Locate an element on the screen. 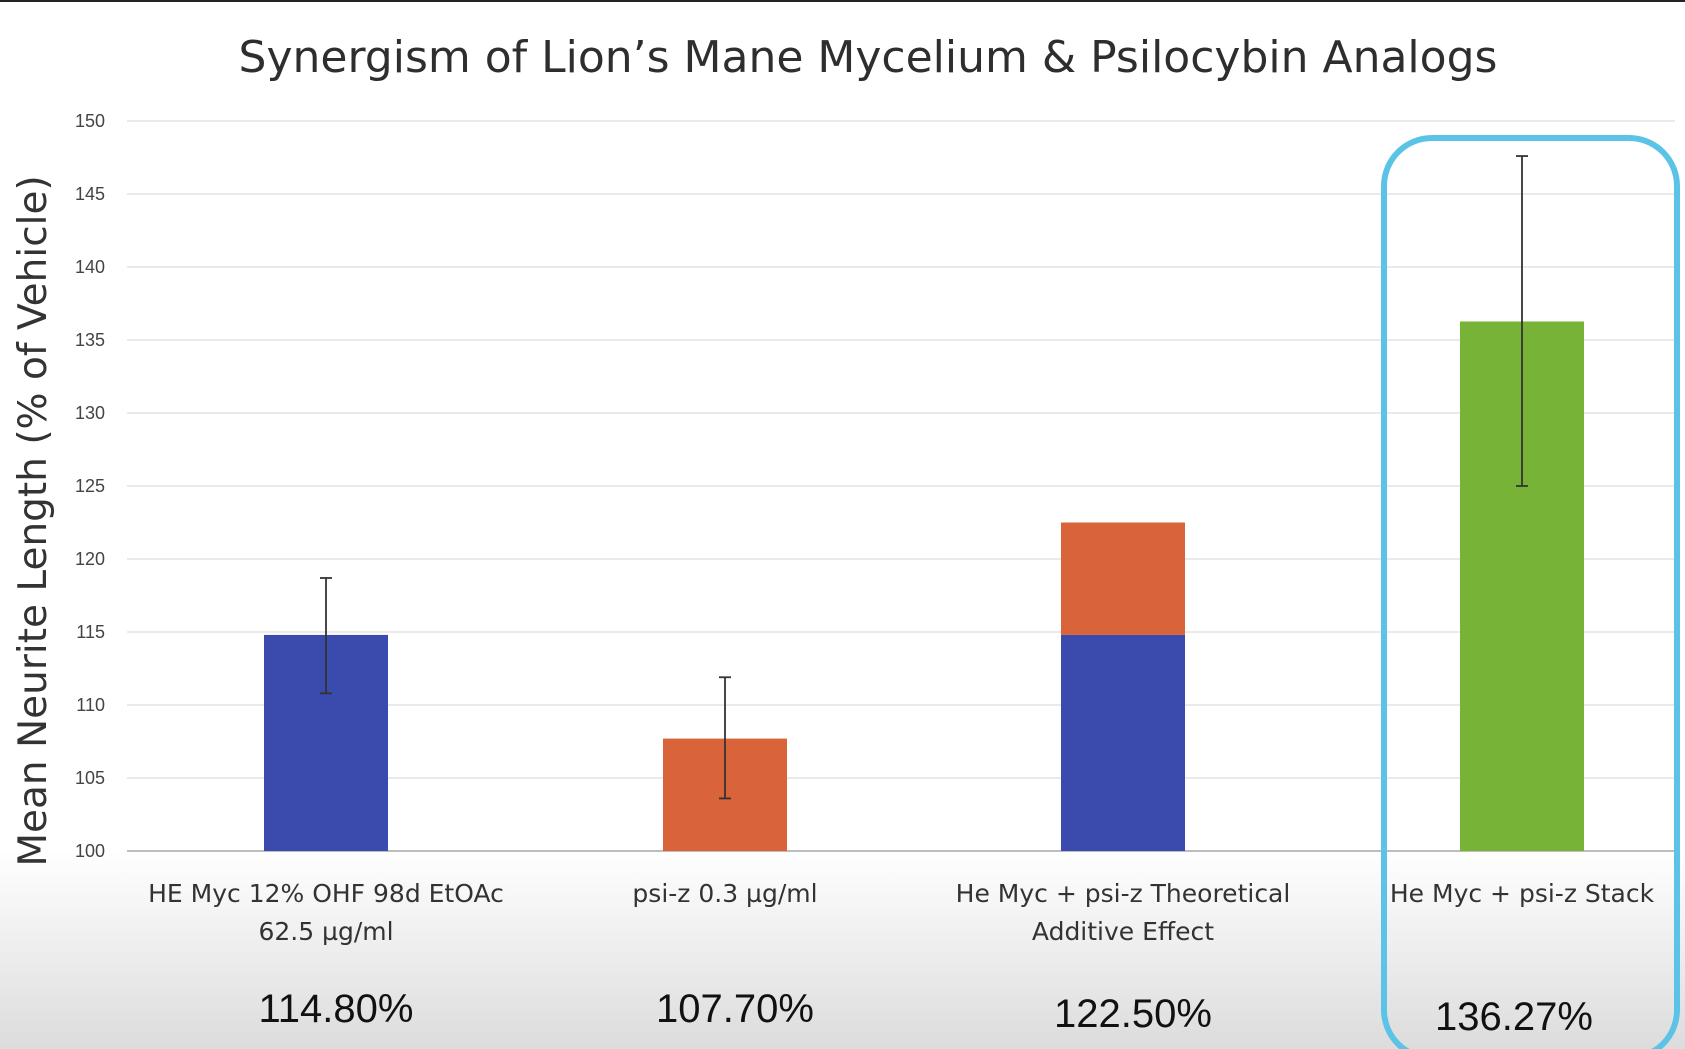 Image resolution: width=1685 pixels, height=1049 pixels. category-label-2-line-1: psi-z 0.3 µg/ml is located at coordinates (724, 893).